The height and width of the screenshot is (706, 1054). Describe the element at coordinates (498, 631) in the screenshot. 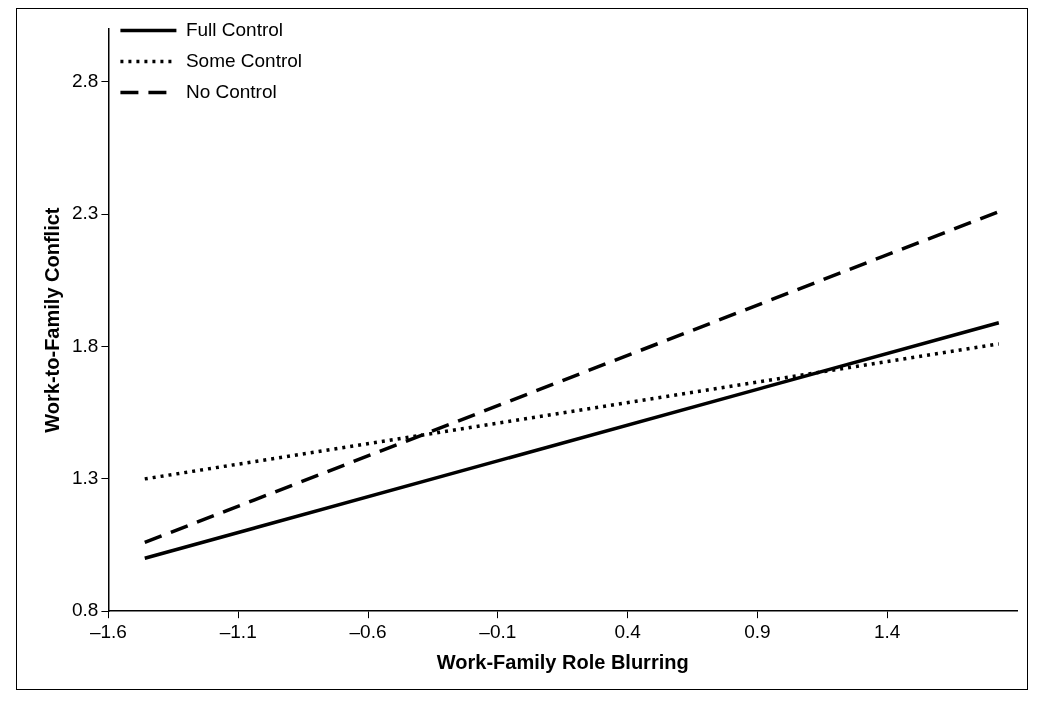

I see `x-tick-label: –0.1` at that location.